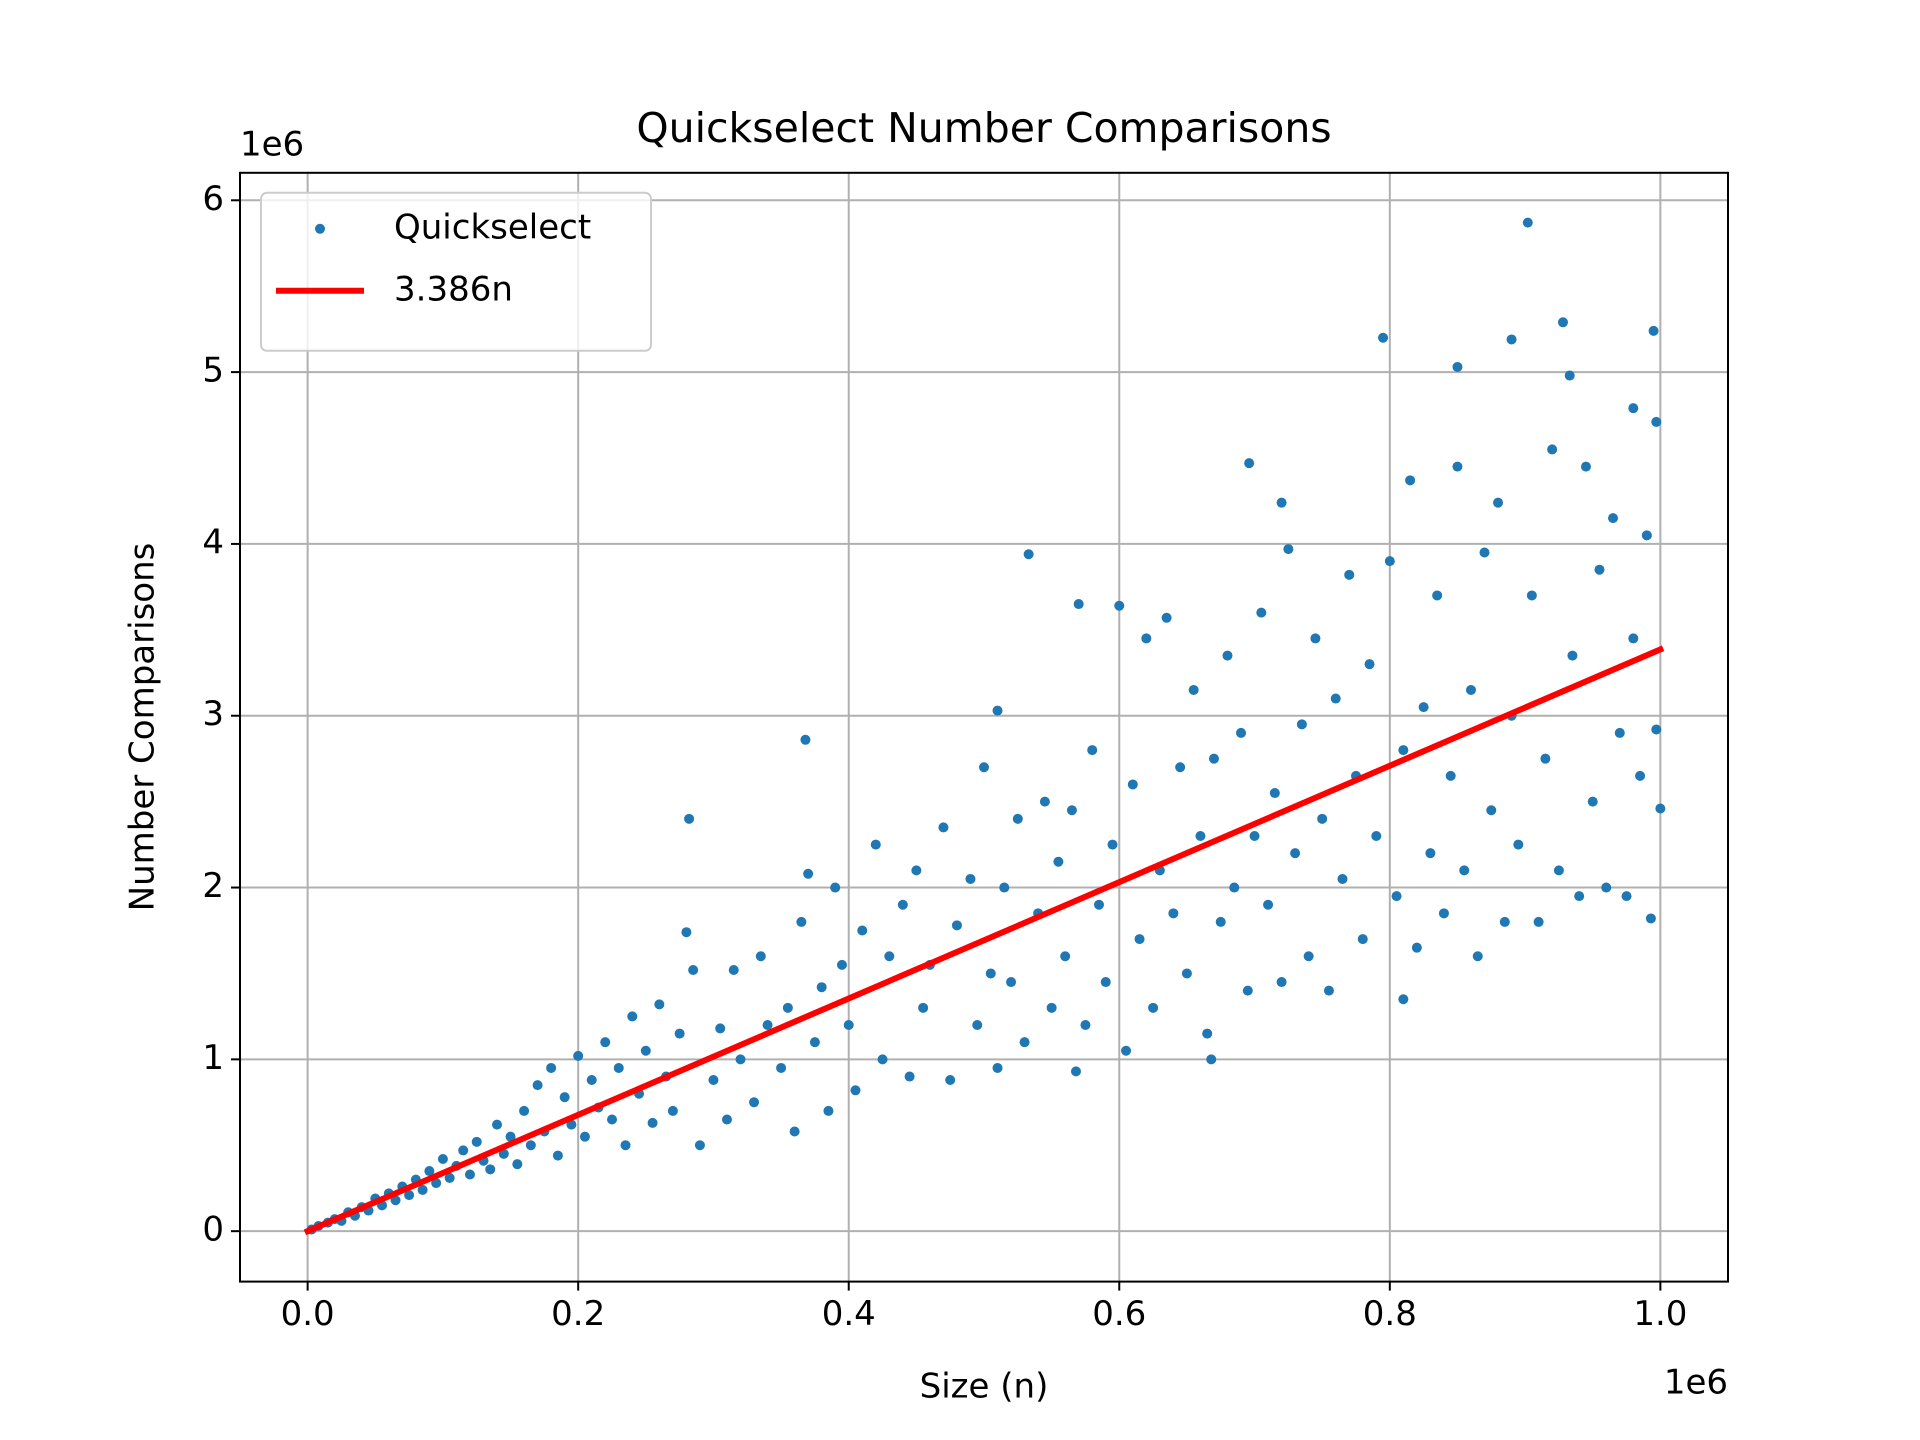 The height and width of the screenshot is (1440, 1920). Describe the element at coordinates (1119, 1314) in the screenshot. I see `x-tick-label: 0.6` at that location.